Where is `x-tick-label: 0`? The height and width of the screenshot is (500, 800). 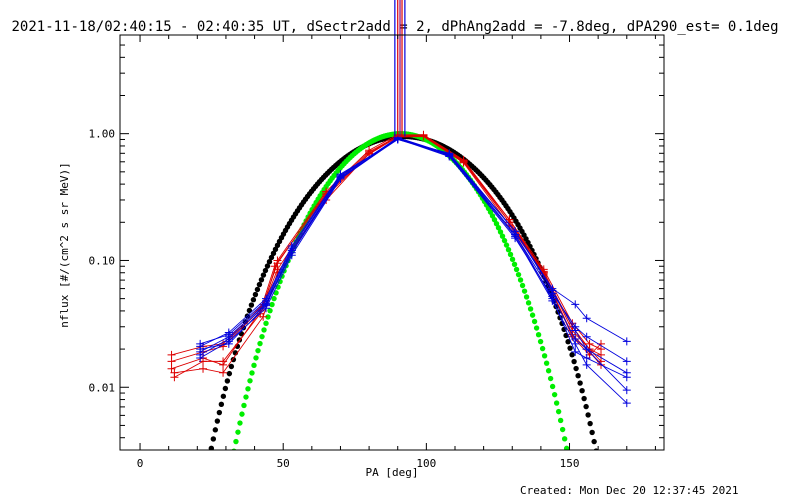 x-tick-label: 0 is located at coordinates (140, 463).